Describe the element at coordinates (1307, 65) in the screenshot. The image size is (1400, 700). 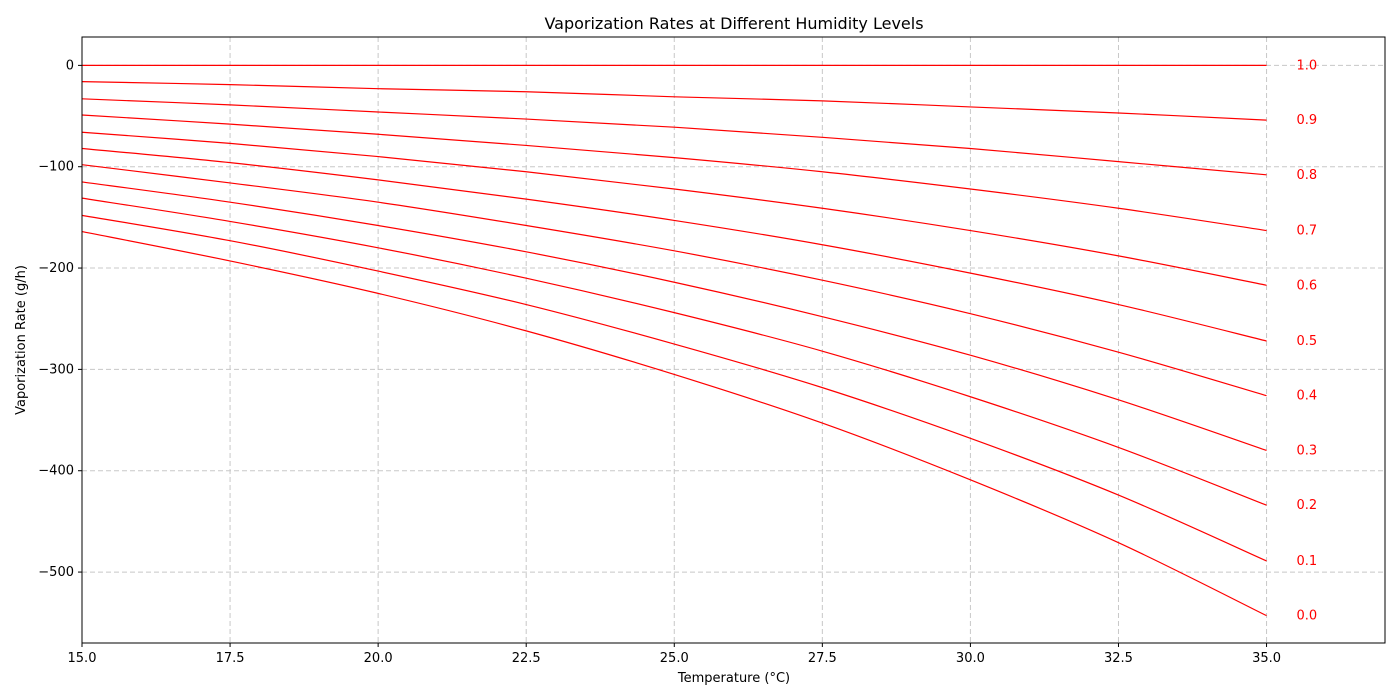
I see `series-label-1.0: 1.0` at that location.